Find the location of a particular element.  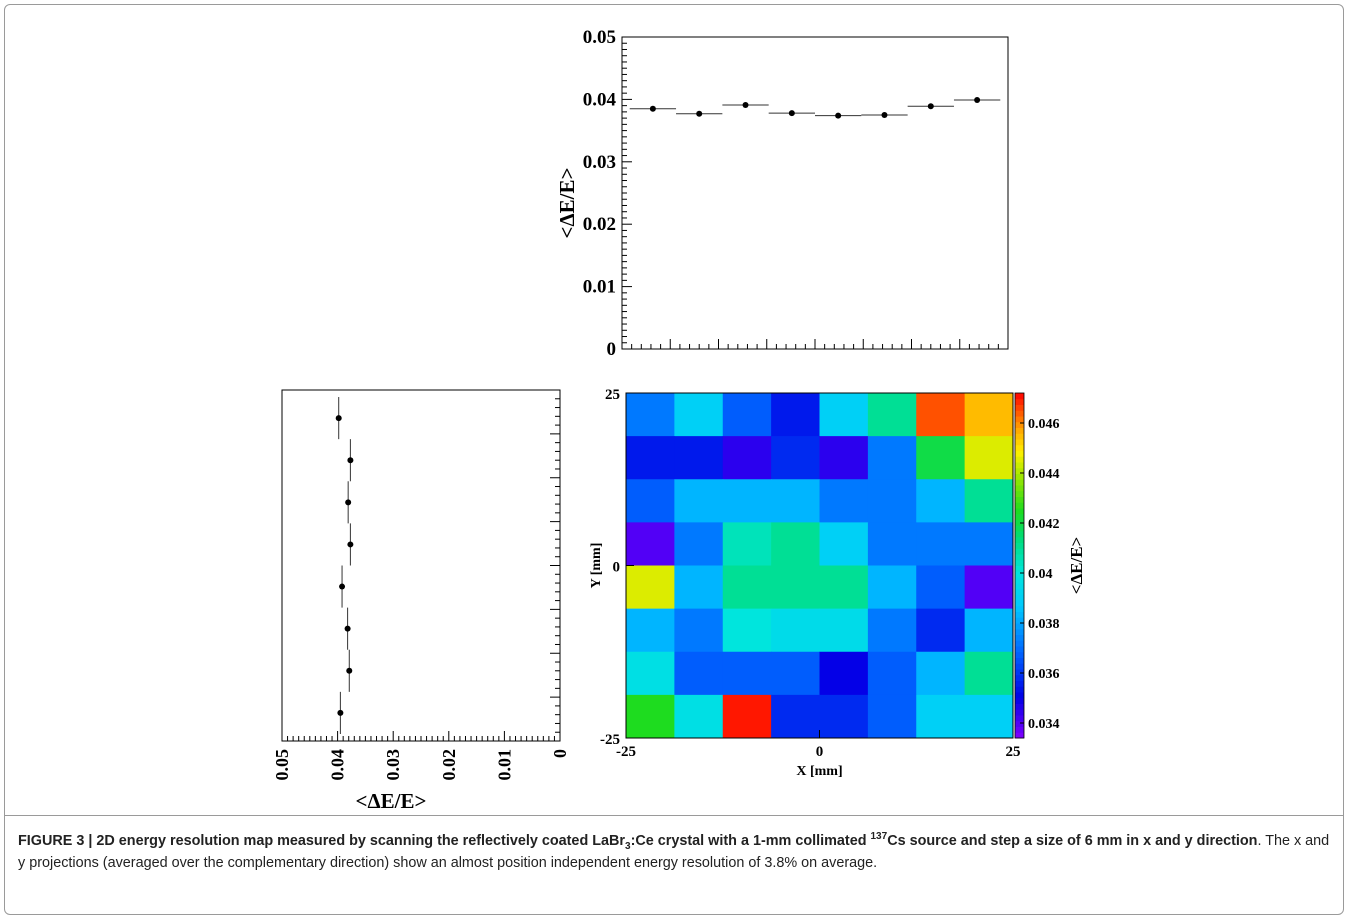

colorbar-tick-label: 0.04 is located at coordinates (1040, 574).